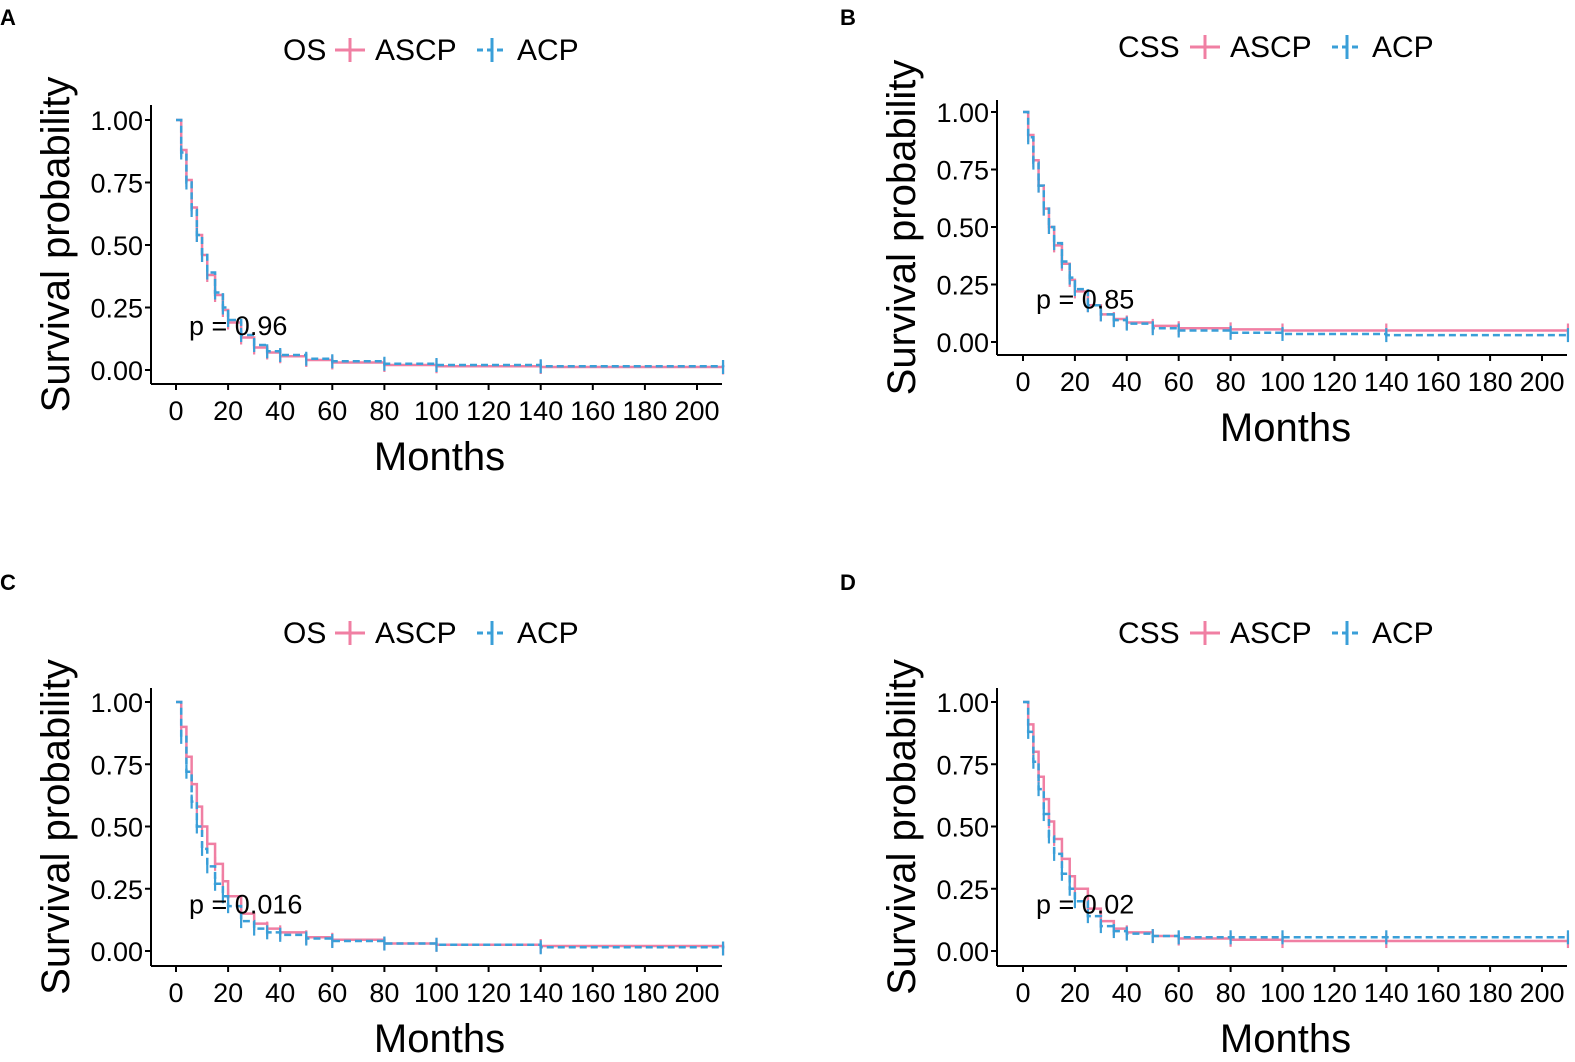 Image resolution: width=1575 pixels, height=1062 pixels. What do you see at coordinates (1085, 299) in the screenshot?
I see `p-value-label: p = 0.85` at bounding box center [1085, 299].